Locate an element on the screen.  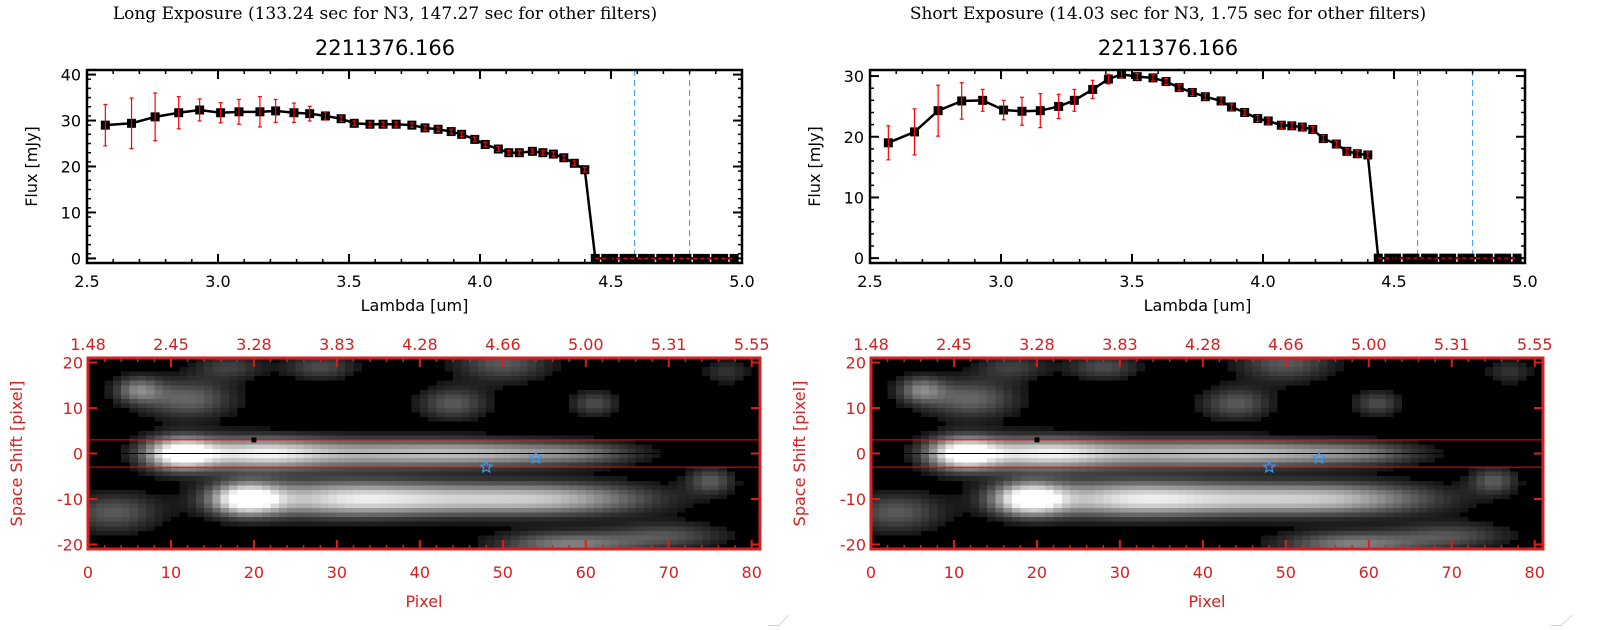
y-tick-label: -10 is located at coordinates (853, 499).